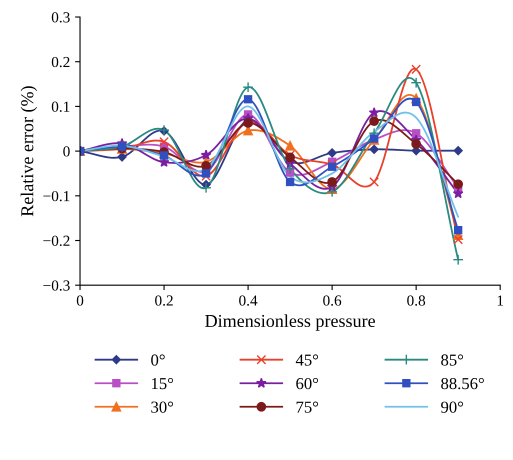 This screenshot has width=513, height=460. I want to click on legend-label: 0°, so click(158, 360).